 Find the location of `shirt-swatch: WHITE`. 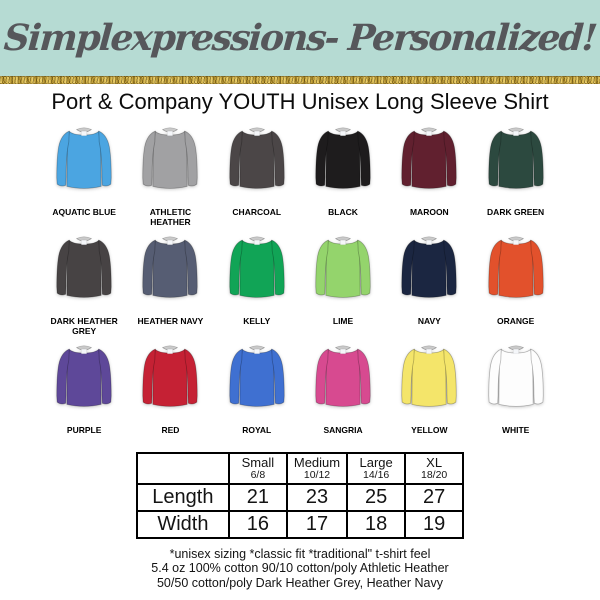

shirt-swatch: WHITE is located at coordinates (515, 391).